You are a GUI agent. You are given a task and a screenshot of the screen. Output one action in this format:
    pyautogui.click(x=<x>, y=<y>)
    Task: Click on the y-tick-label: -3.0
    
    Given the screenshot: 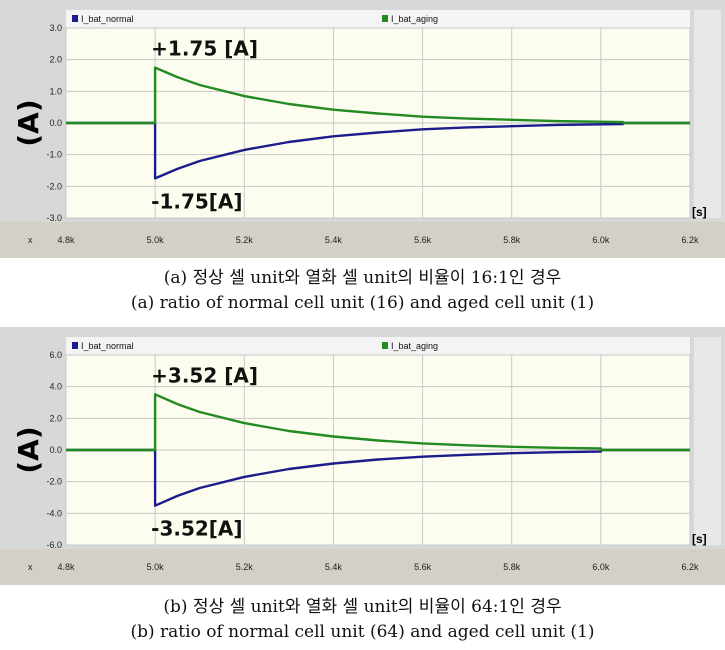 What is the action you would take?
    pyautogui.click(x=54, y=218)
    